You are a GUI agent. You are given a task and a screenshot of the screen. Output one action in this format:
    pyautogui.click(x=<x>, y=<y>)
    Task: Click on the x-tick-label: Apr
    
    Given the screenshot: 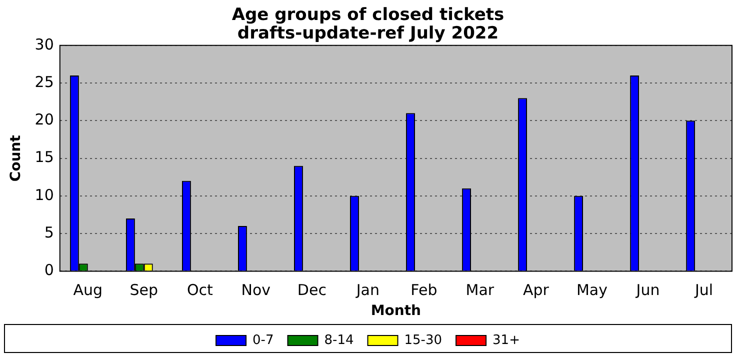 What is the action you would take?
    pyautogui.click(x=536, y=290)
    